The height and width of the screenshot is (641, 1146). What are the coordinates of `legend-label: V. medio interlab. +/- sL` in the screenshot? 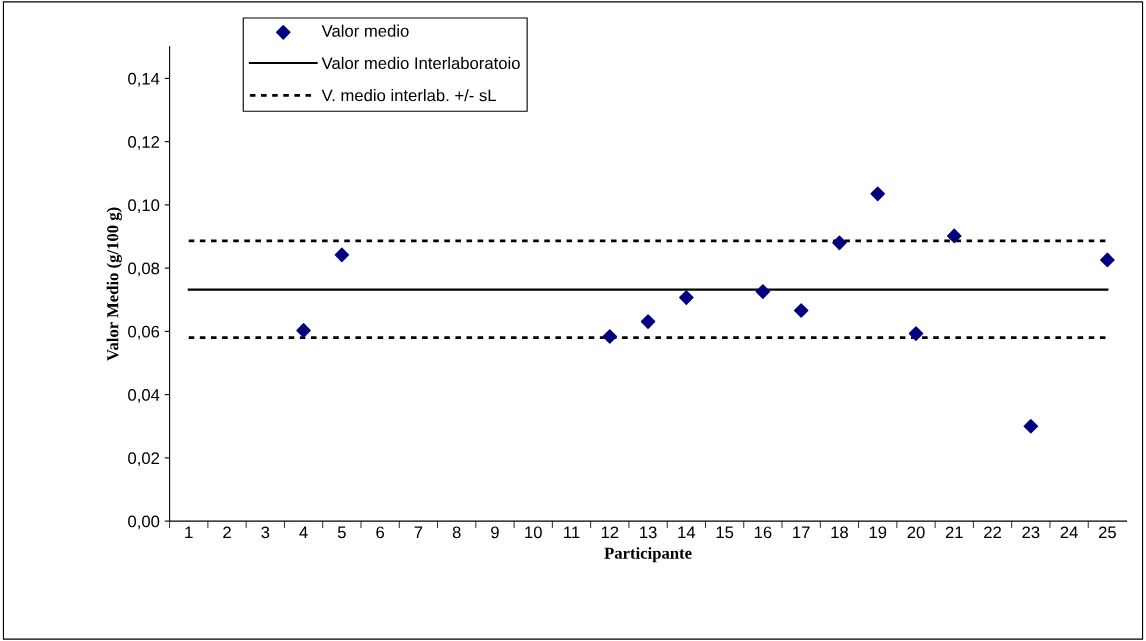 It's located at (408, 95).